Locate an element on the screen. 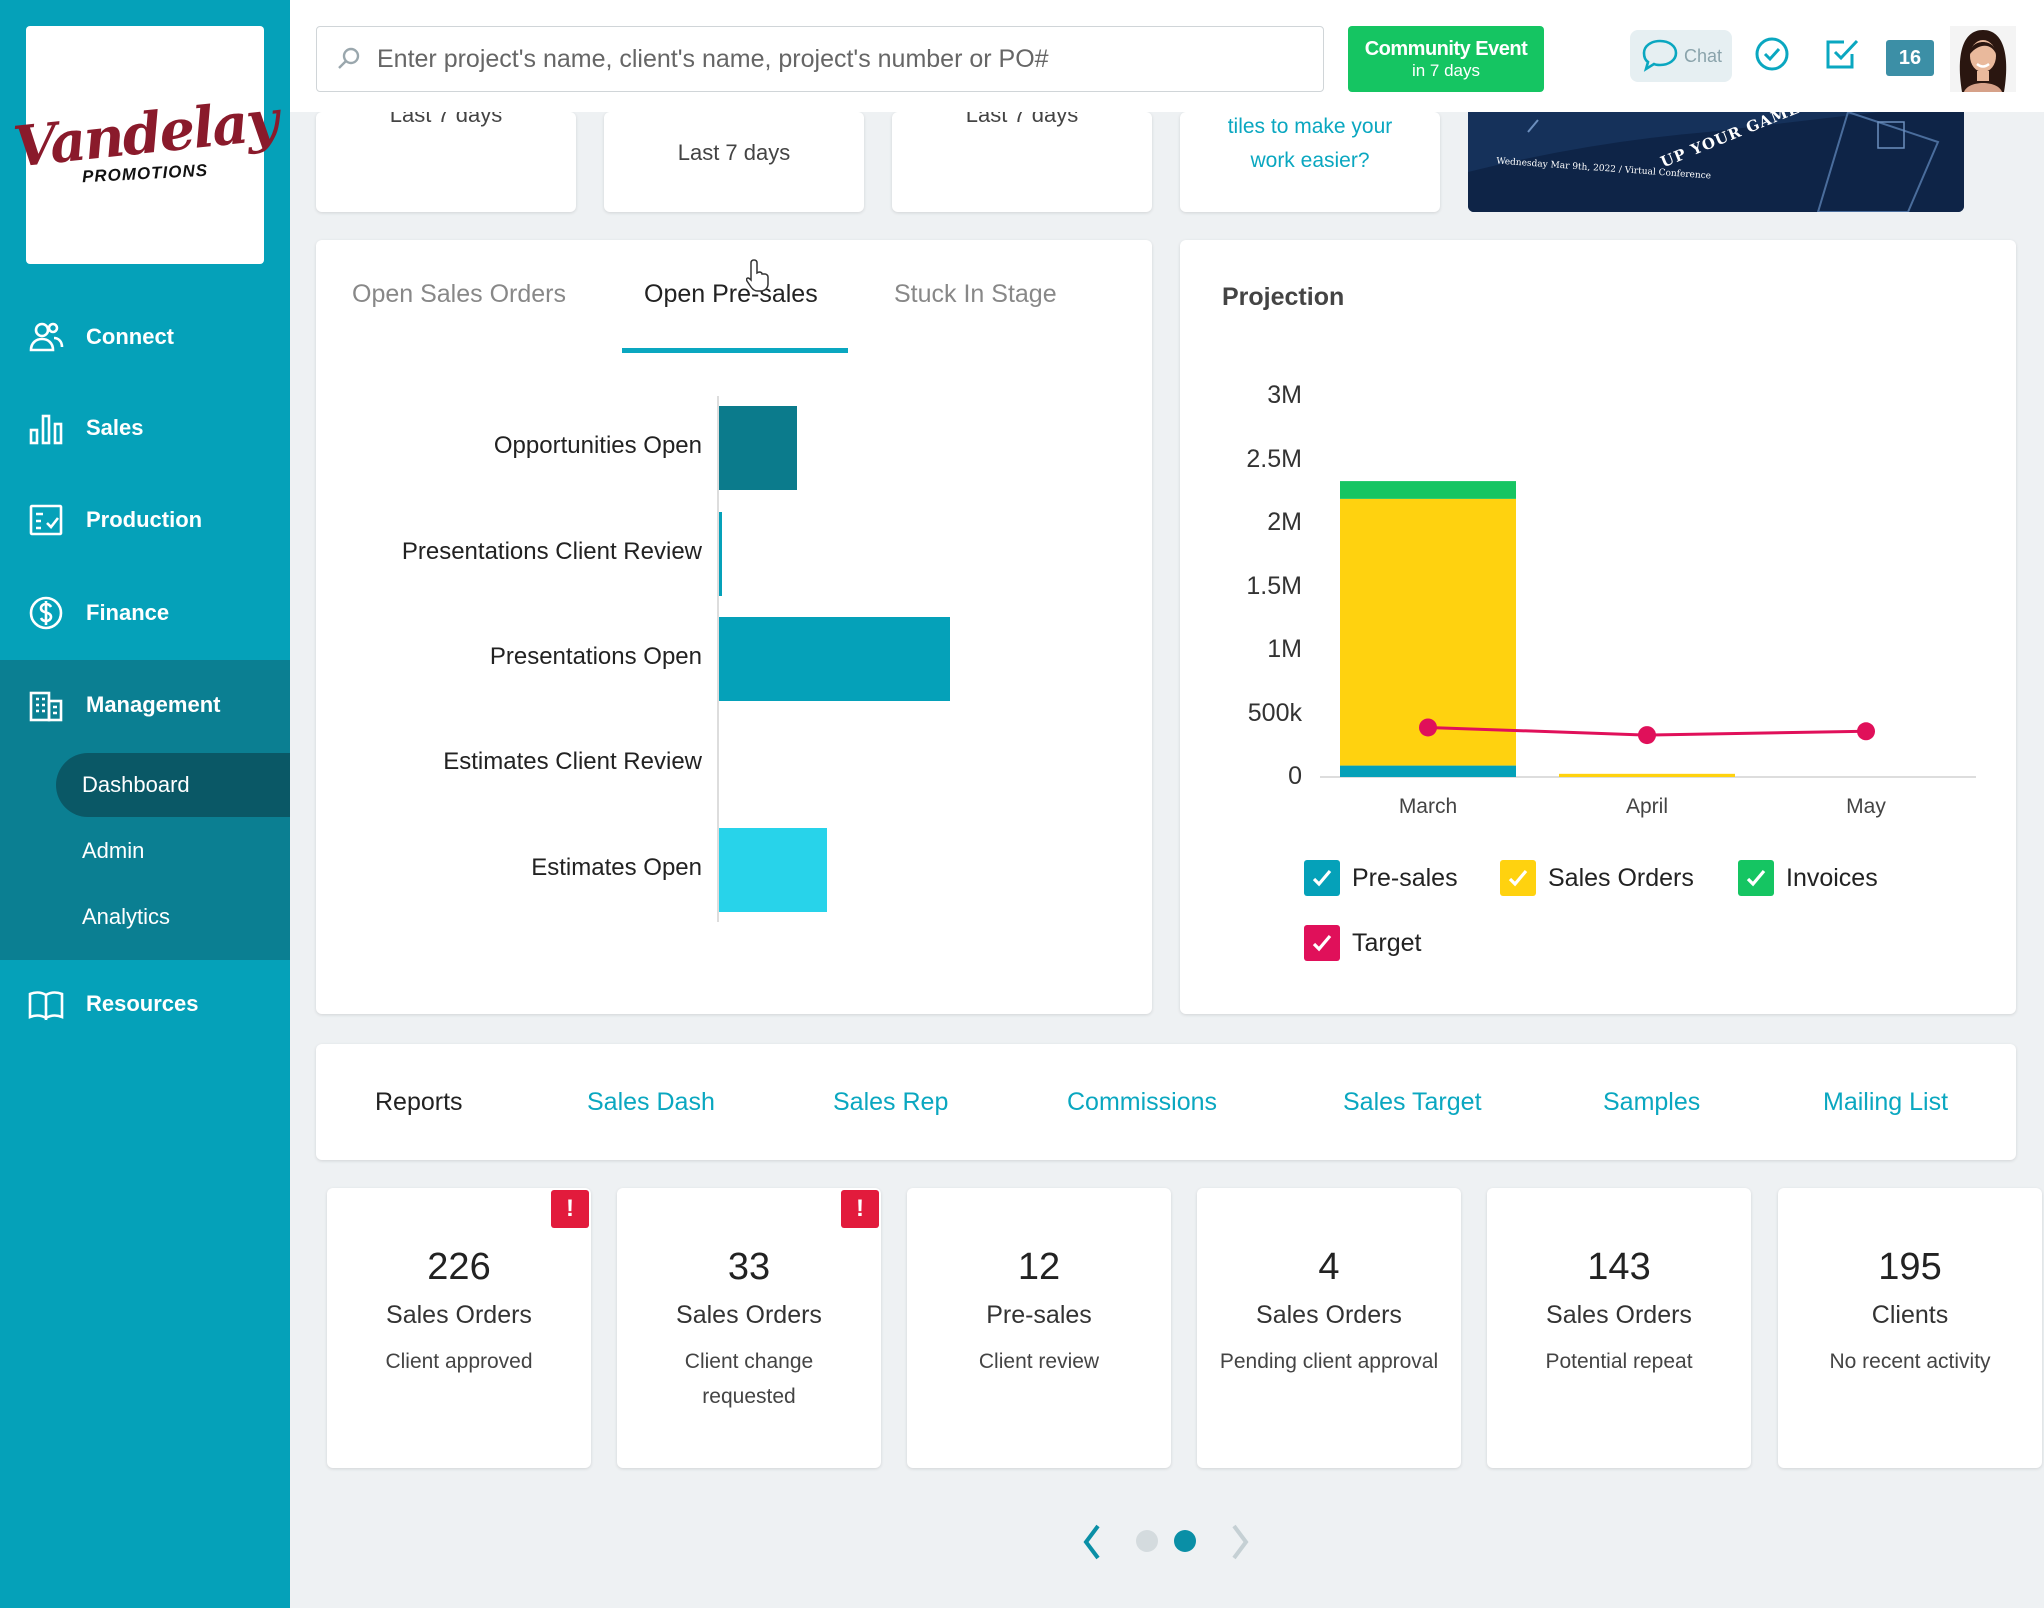  kpi-card: 12 Pre-sales Client review is located at coordinates (1039, 1328).